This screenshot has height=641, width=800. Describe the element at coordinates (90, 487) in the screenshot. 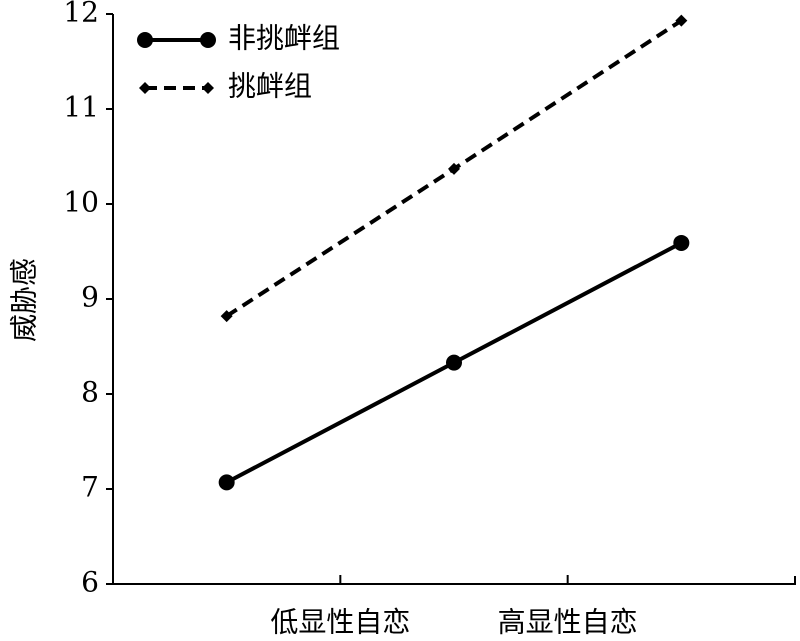

I see `y-tick-label: 7` at that location.